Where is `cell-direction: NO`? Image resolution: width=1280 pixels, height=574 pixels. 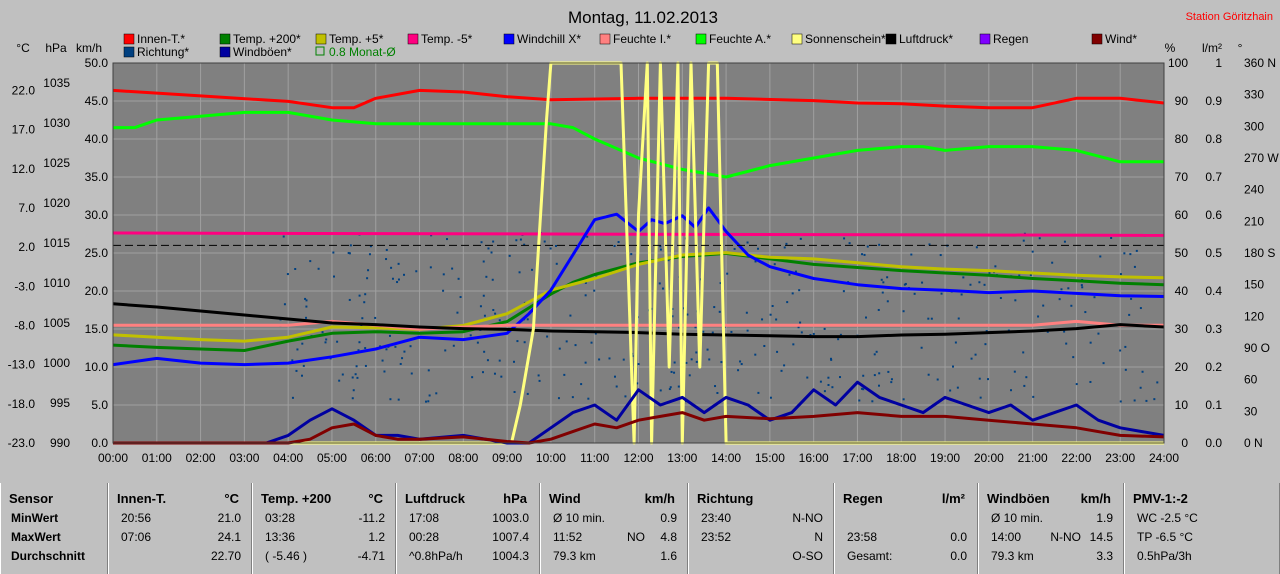 cell-direction: NO is located at coordinates (636, 537).